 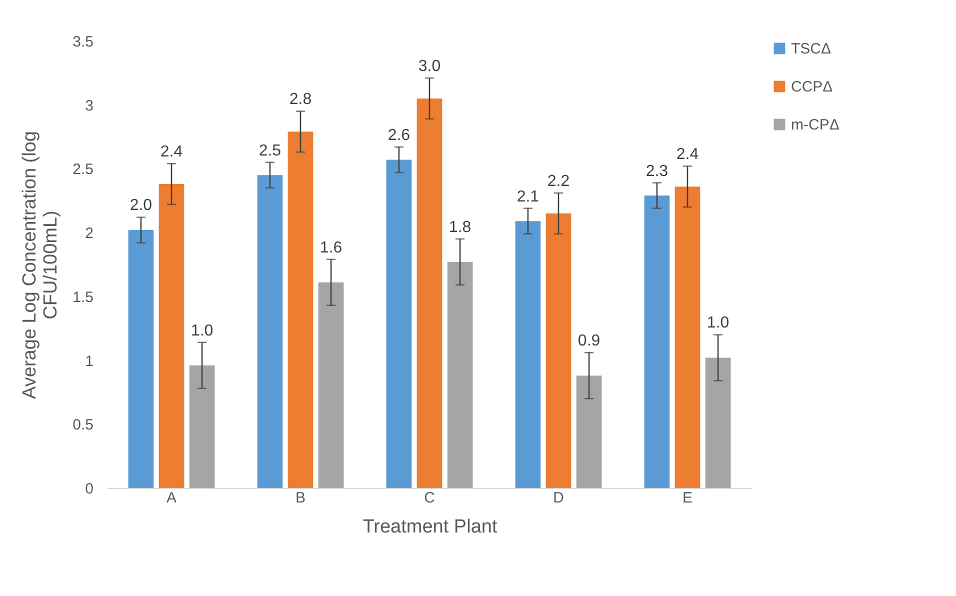 What do you see at coordinates (89, 489) in the screenshot?
I see `y-tick-label: 0` at bounding box center [89, 489].